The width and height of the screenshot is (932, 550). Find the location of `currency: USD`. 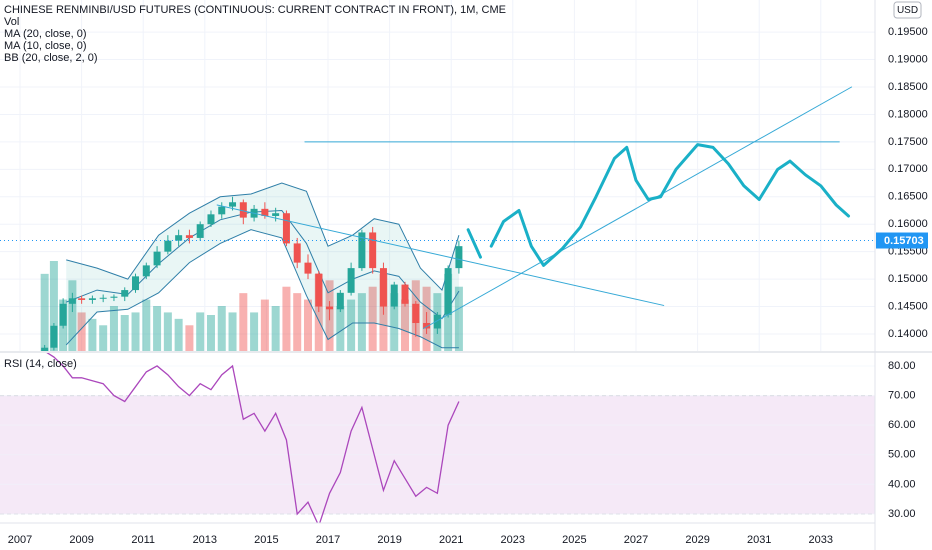

currency: USD is located at coordinates (907, 10).